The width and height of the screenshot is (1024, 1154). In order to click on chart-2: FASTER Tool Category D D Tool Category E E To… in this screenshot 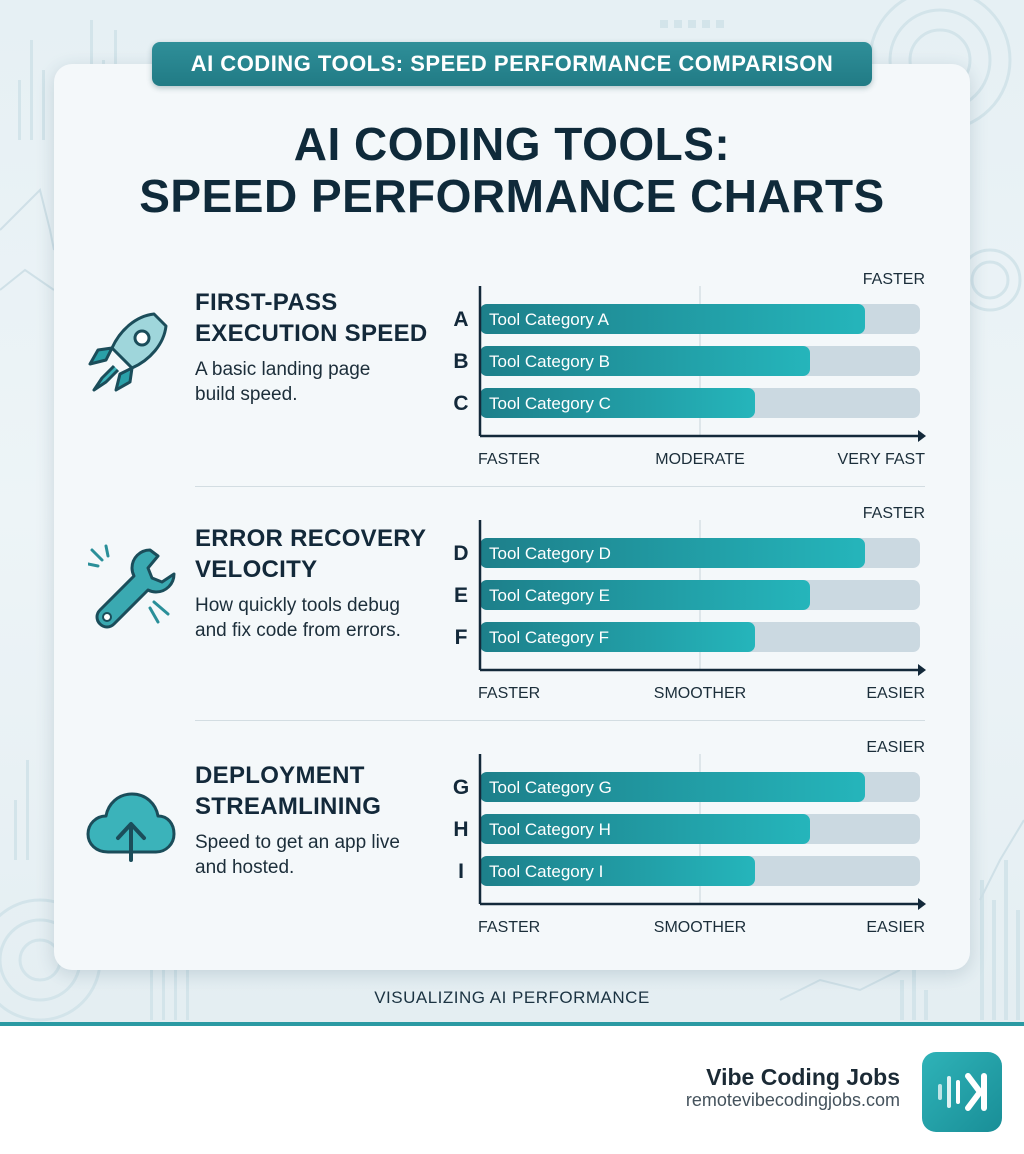, I will do `click(690, 606)`.